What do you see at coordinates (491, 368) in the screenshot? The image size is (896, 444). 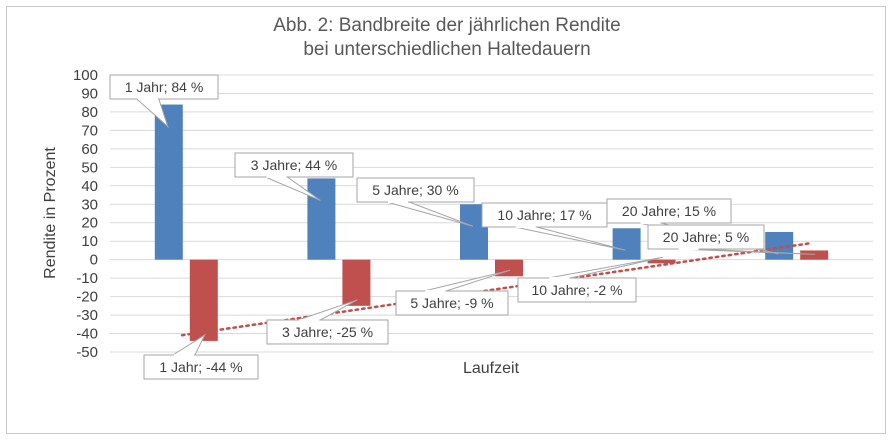 I see `x-axis-title: Laufzeit` at bounding box center [491, 368].